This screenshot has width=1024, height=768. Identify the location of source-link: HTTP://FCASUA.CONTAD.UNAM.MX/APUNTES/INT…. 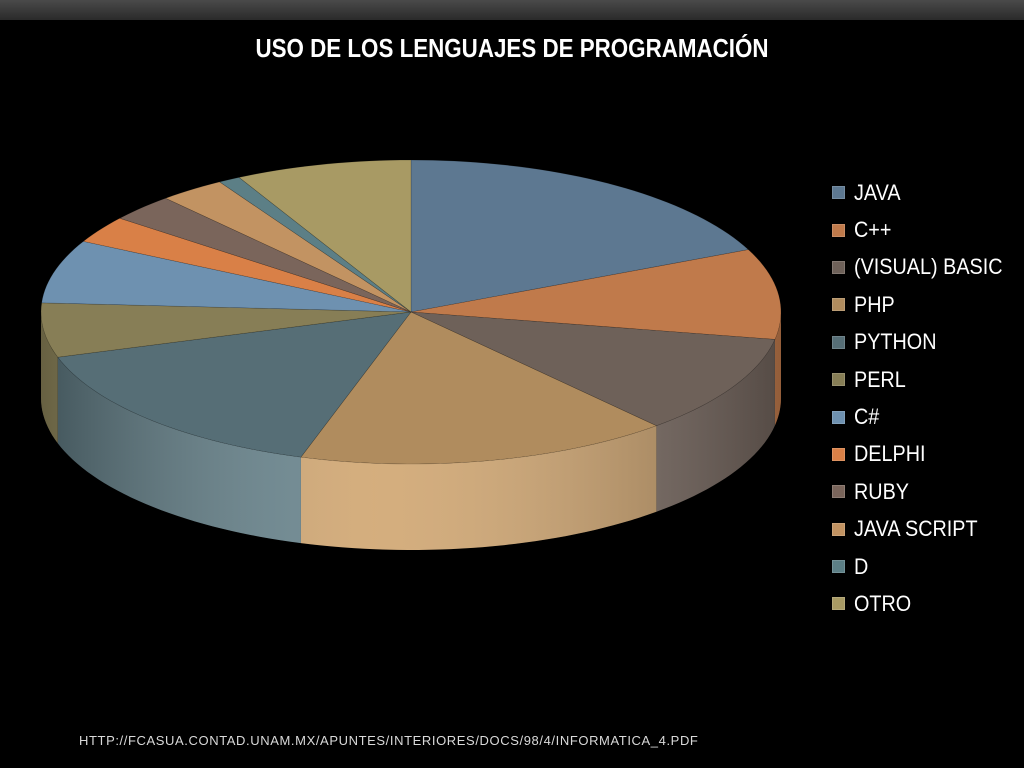
(389, 740).